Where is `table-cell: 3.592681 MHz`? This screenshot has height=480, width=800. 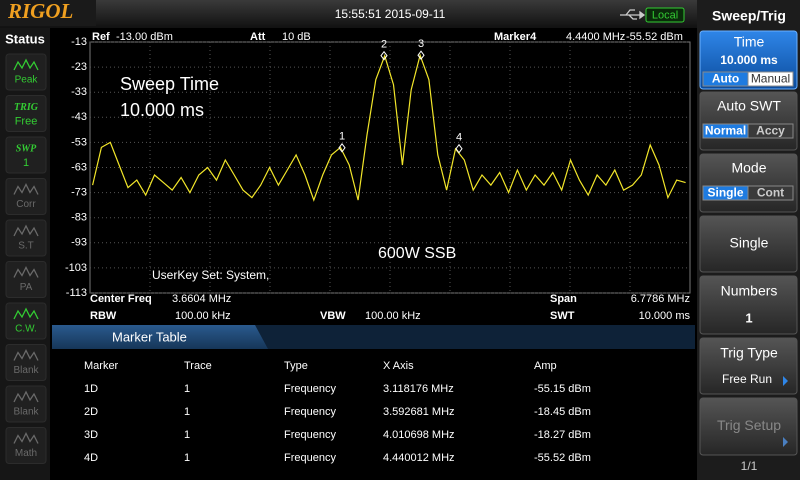 table-cell: 3.592681 MHz is located at coordinates (419, 412).